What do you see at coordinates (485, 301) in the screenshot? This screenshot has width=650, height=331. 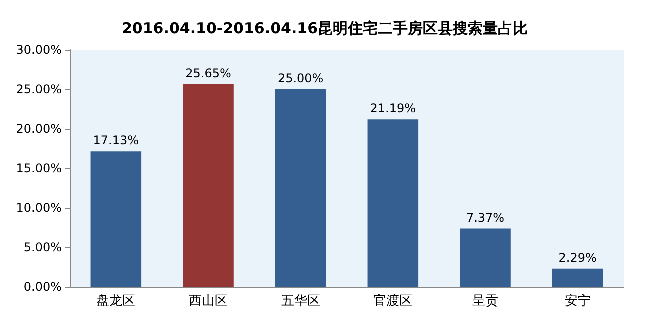 I see `x-tick-label: 呈贡` at bounding box center [485, 301].